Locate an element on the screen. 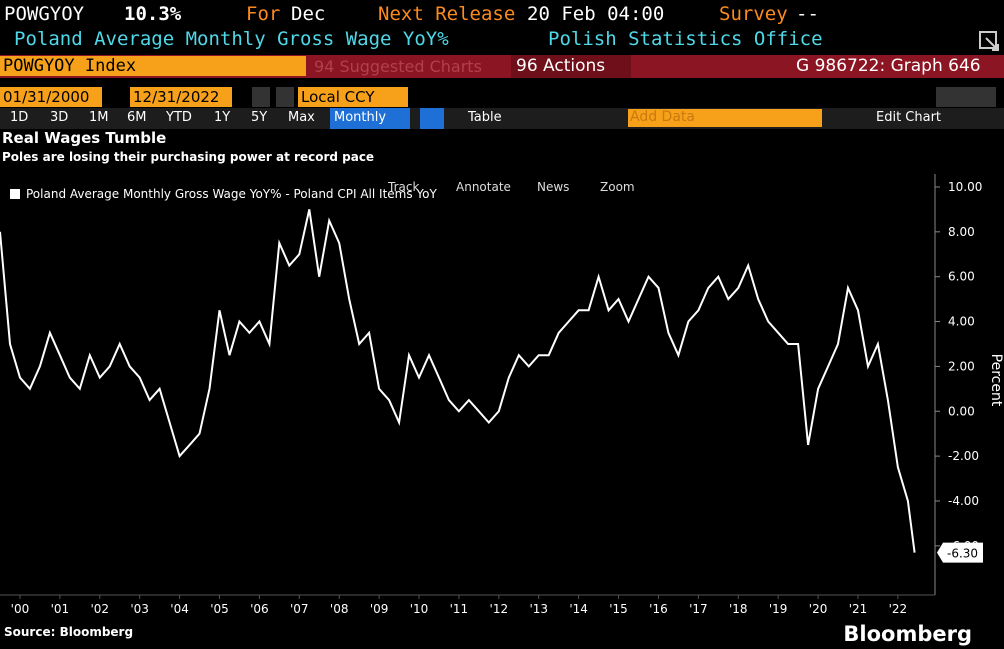  actions-bg is located at coordinates (571, 66).